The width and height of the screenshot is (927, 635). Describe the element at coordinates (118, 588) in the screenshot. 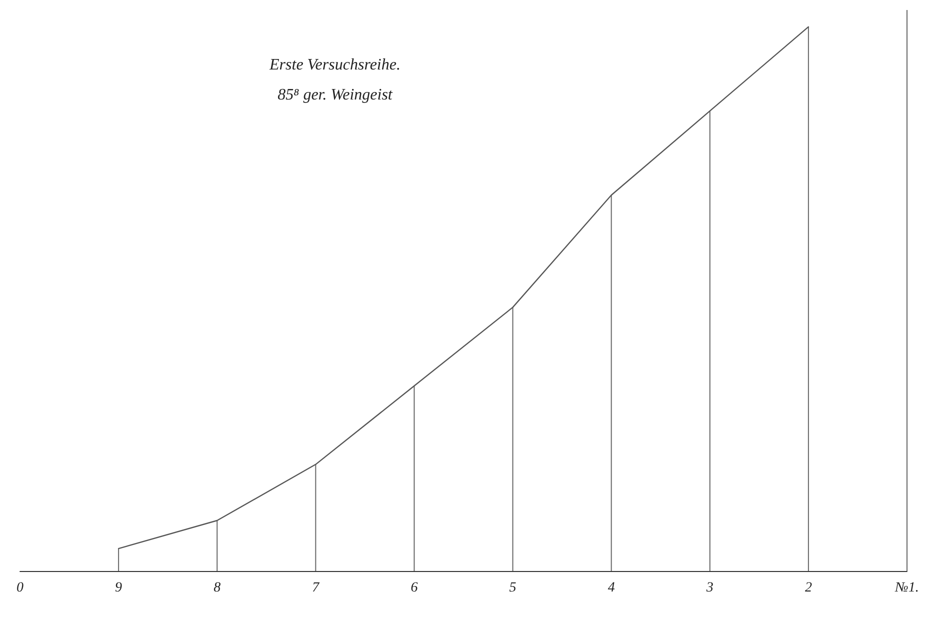

I see `x-tick-label: 9` at that location.